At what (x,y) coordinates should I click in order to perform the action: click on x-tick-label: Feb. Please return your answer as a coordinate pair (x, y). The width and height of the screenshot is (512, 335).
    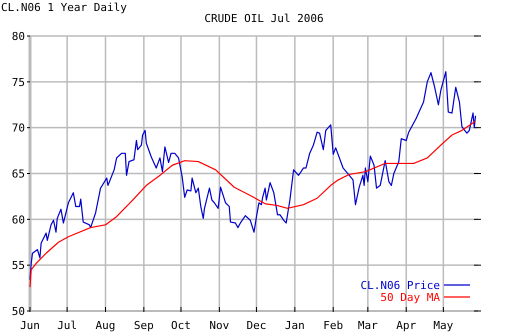
    Looking at the image, I should click on (333, 325).